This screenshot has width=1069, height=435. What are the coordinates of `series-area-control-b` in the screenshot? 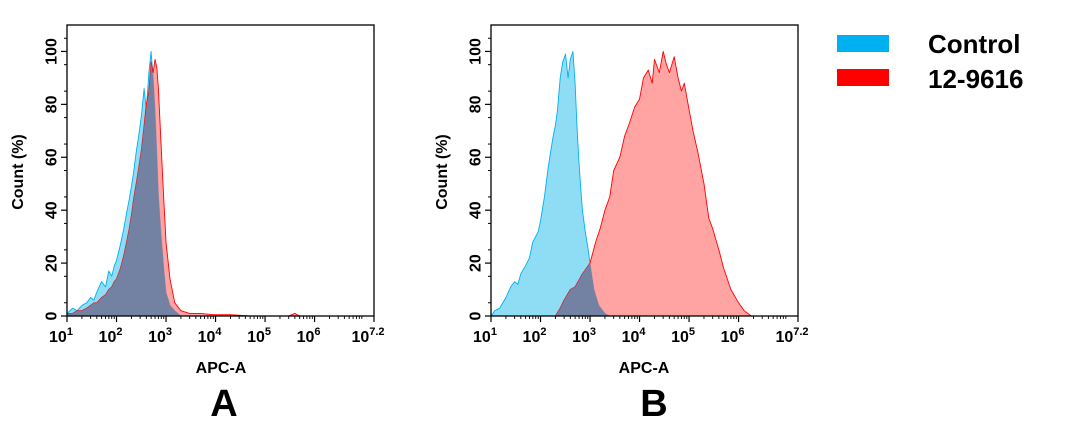 It's located at (550, 184).